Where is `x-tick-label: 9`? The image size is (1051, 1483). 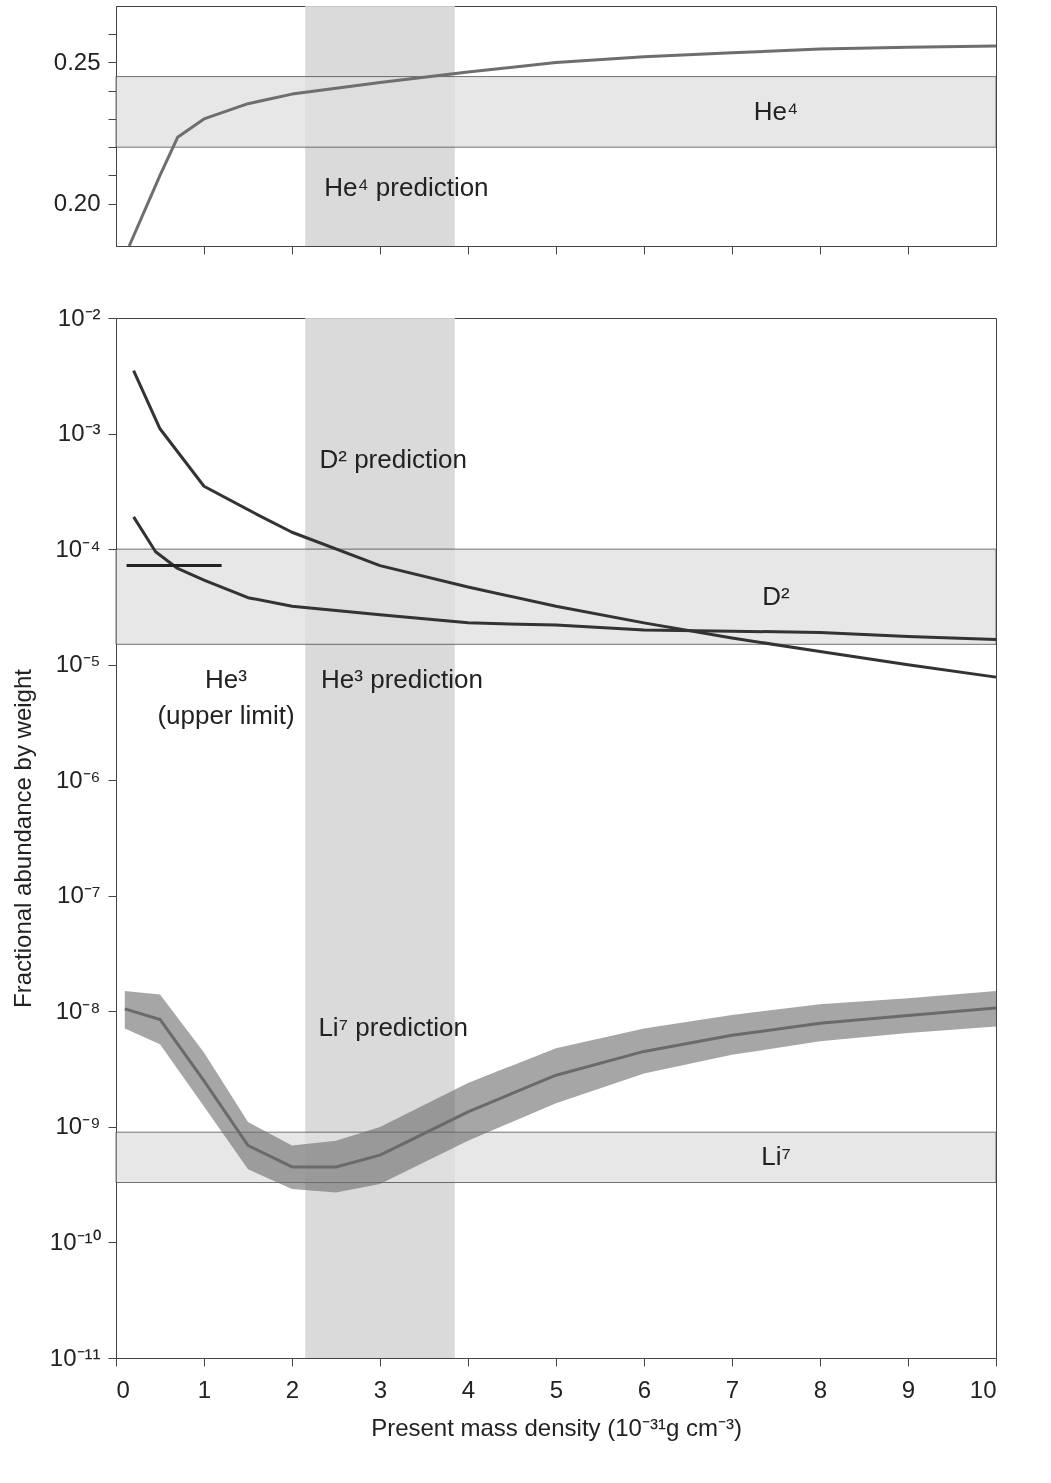 x-tick-label: 9 is located at coordinates (908, 1389).